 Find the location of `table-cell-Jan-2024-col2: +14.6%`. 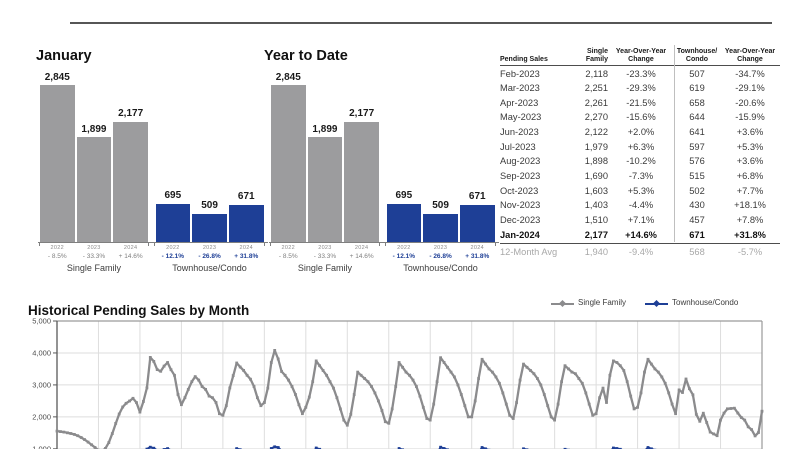

table-cell-Jan-2024-col2: +14.6% is located at coordinates (641, 234).